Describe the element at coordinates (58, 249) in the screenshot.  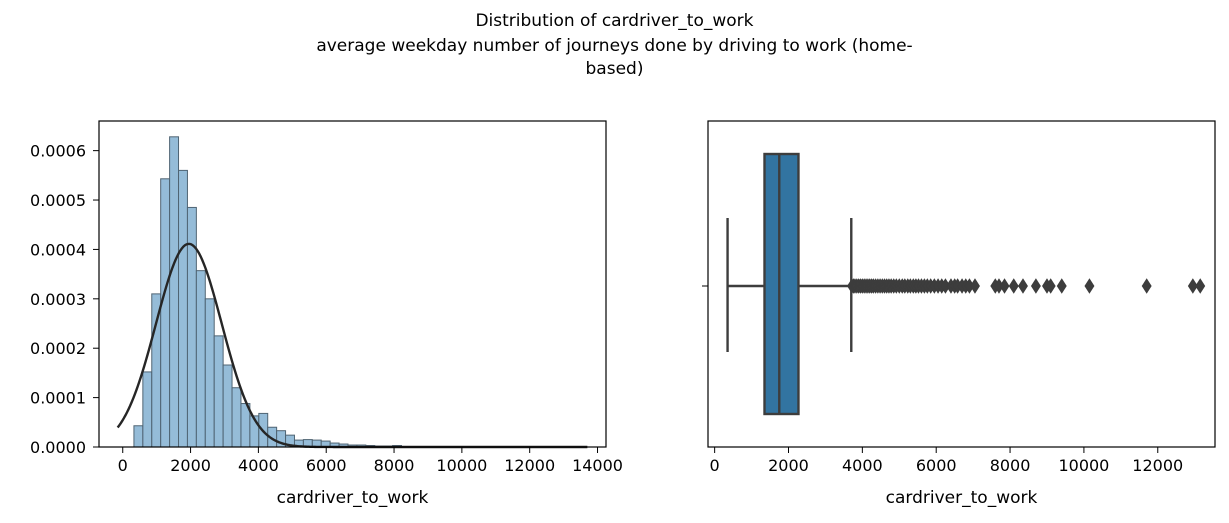
I see `histogram-y-tick-label: 0.0004` at that location.